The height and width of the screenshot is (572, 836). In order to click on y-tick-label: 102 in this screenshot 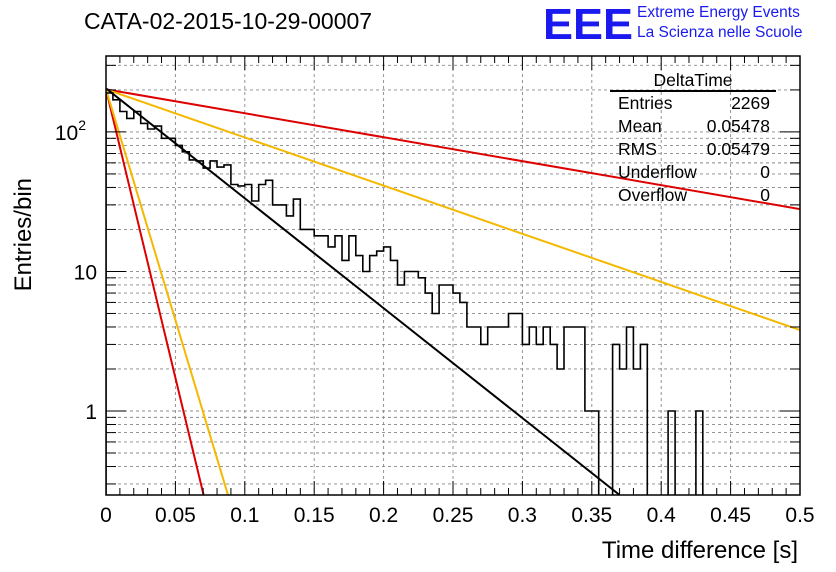, I will do `click(70, 131)`.